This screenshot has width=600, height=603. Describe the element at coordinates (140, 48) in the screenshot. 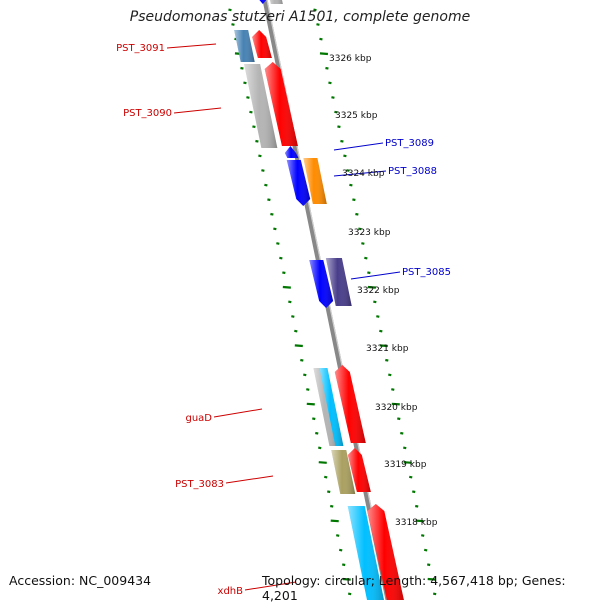

I see `gene-label: PST_3091` at that location.